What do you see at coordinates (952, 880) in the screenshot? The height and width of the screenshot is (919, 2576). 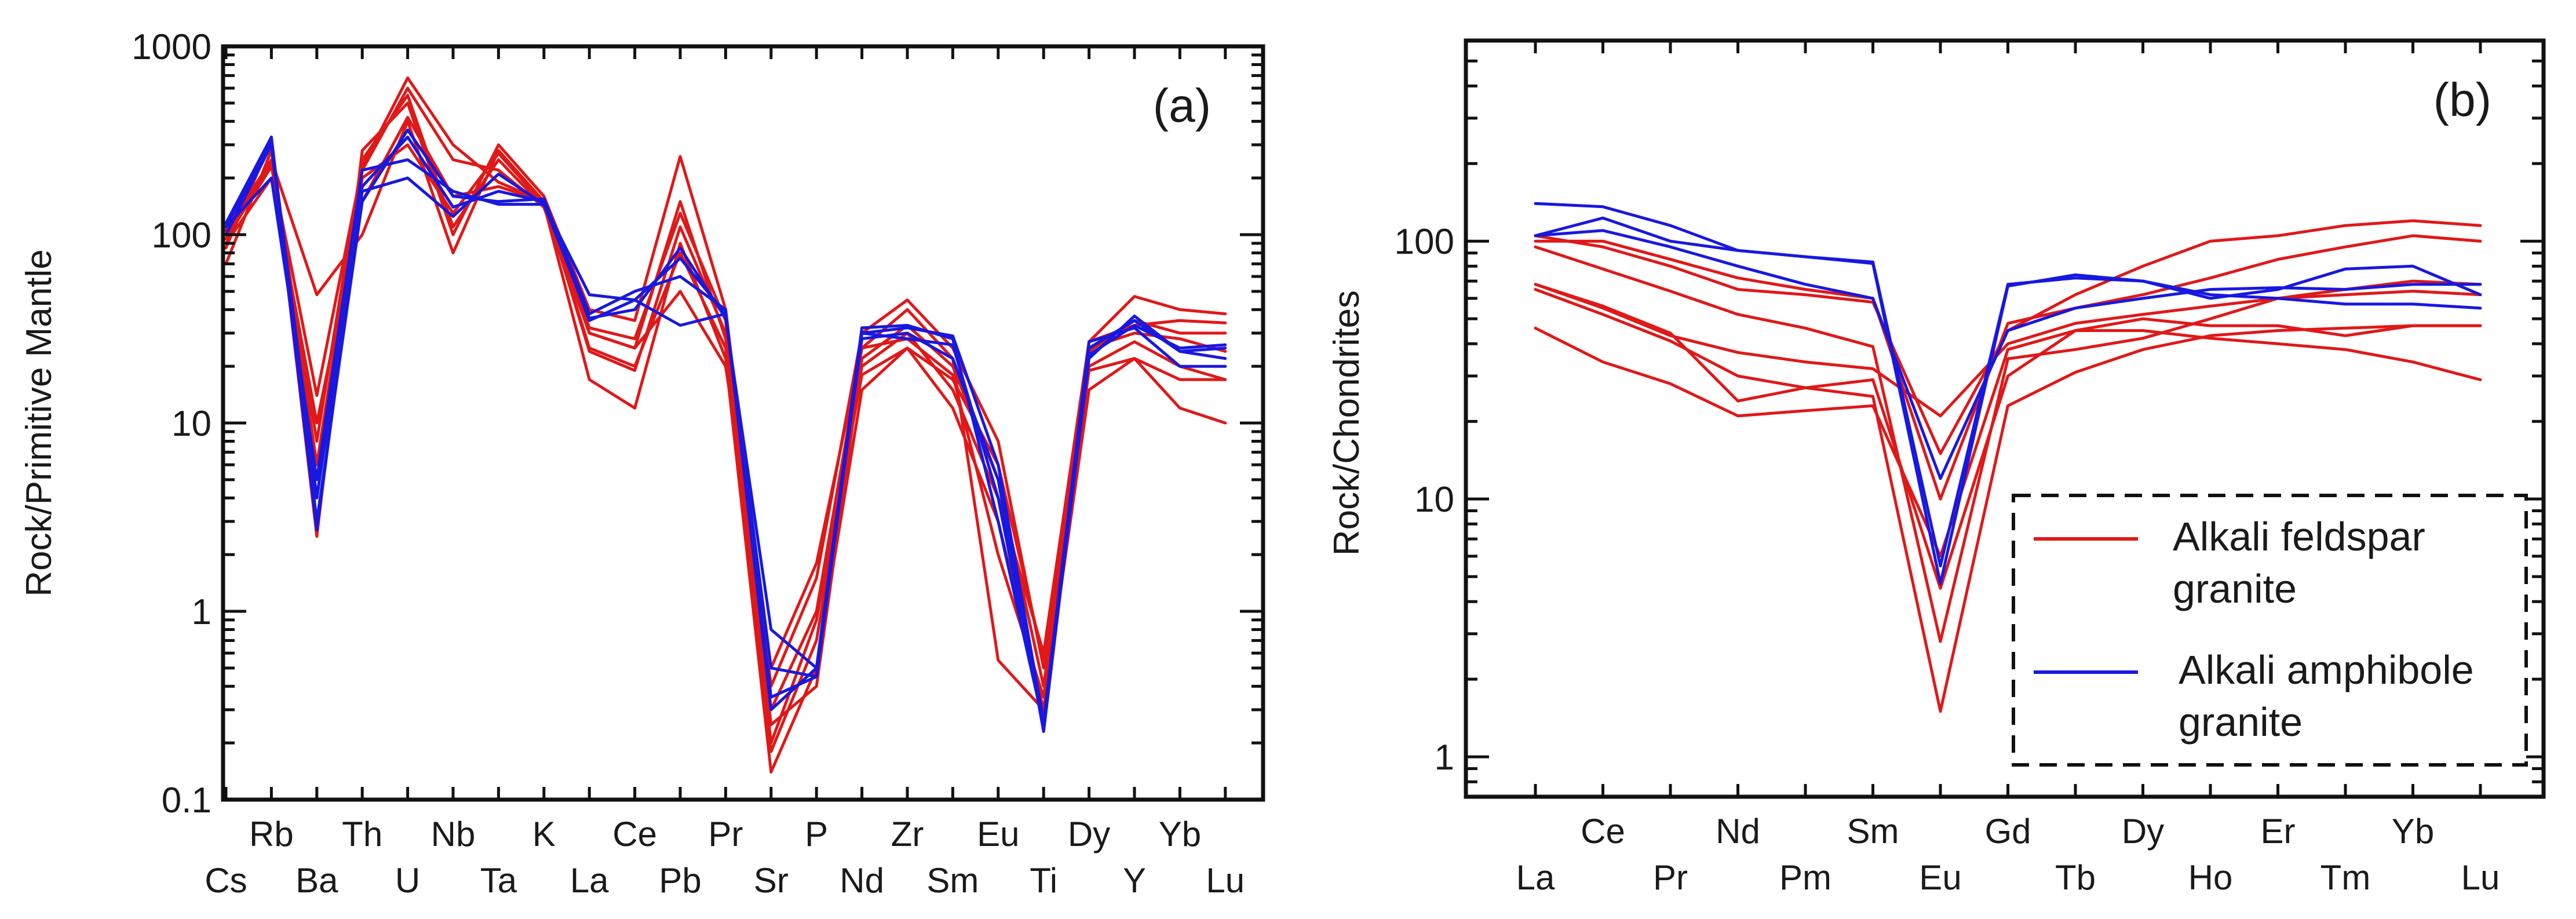 I see `a-x-label-sm: Sm` at bounding box center [952, 880].